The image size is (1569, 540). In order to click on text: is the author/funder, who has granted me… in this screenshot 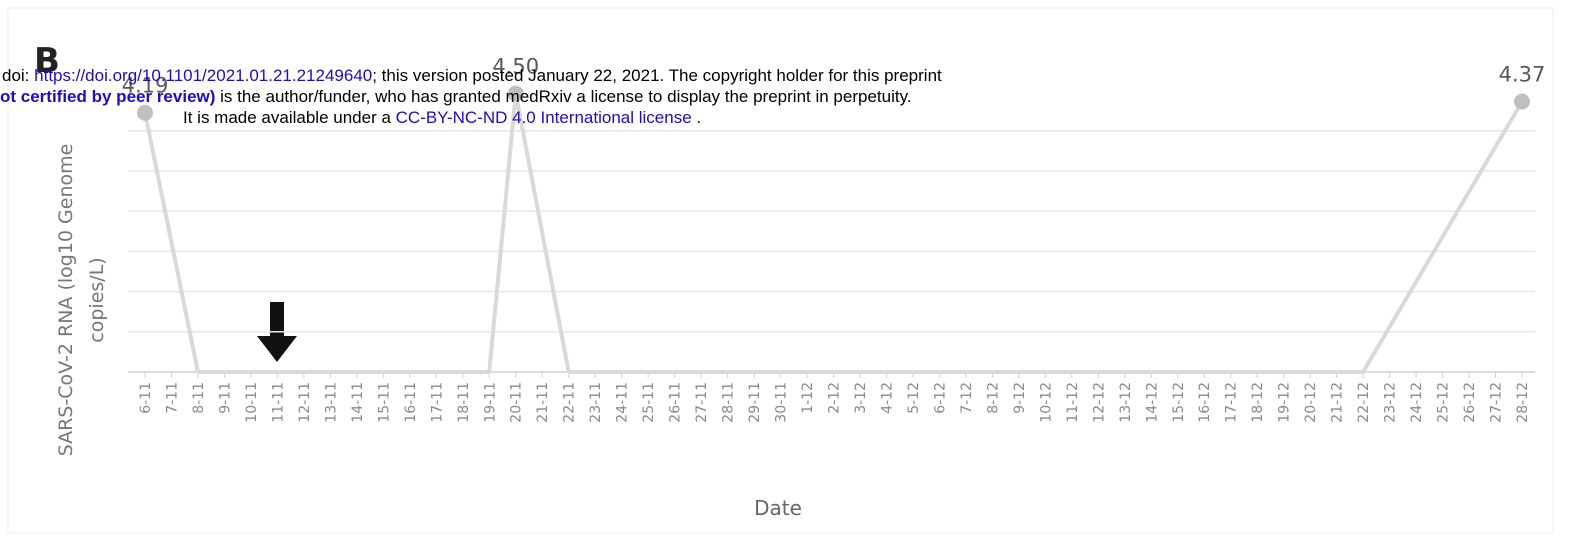, I will do `click(563, 96)`.